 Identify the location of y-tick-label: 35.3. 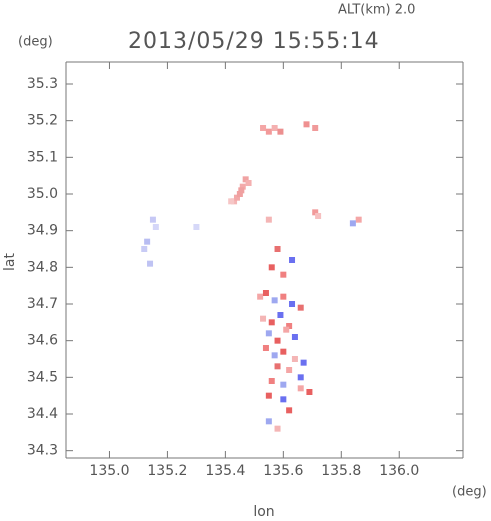
(42, 84).